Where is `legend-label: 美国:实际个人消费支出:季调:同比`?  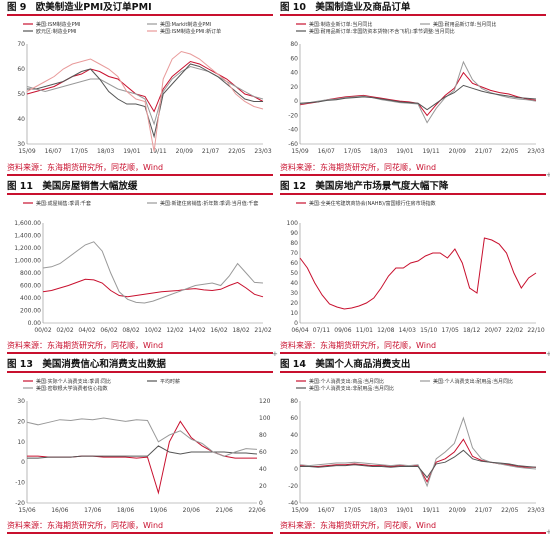
legend-label: 美国:实际个人消费支出:季调:同比 is located at coordinates (73, 381).